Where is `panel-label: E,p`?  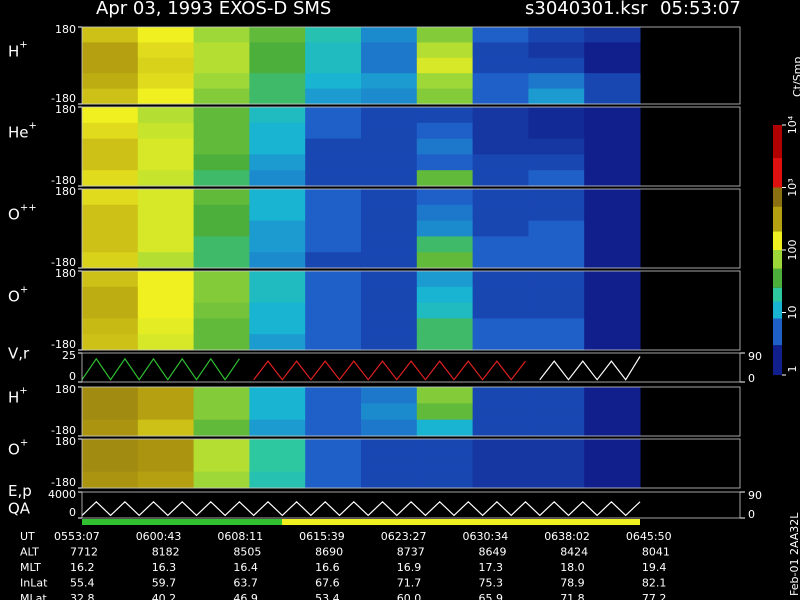
panel-label: E,p is located at coordinates (20, 491).